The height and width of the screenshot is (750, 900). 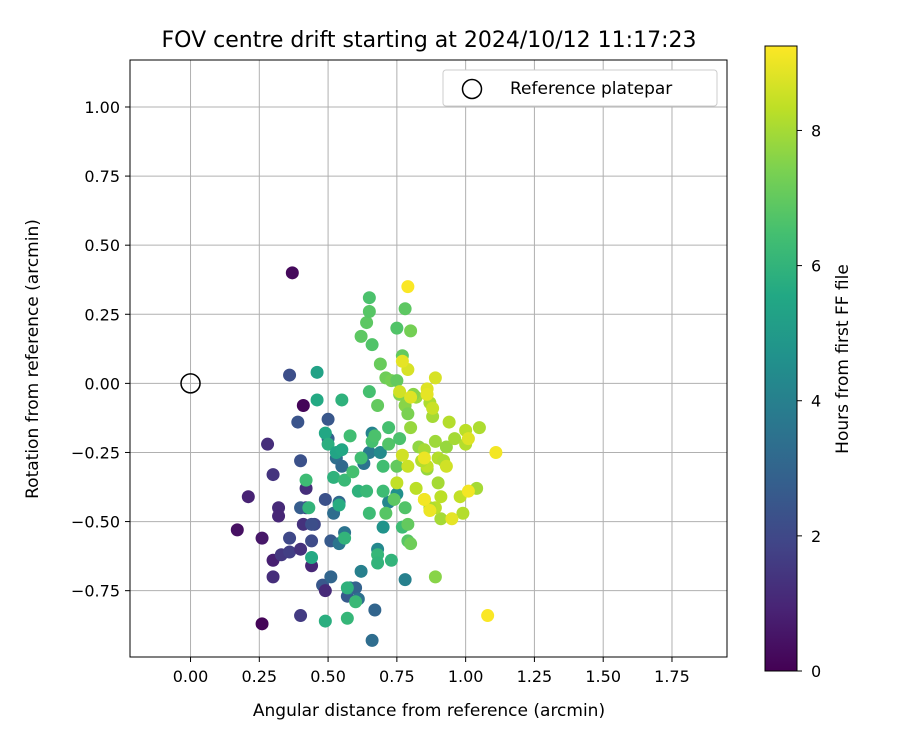 I want to click on x-tick-label: 0.50, so click(x=328, y=676).